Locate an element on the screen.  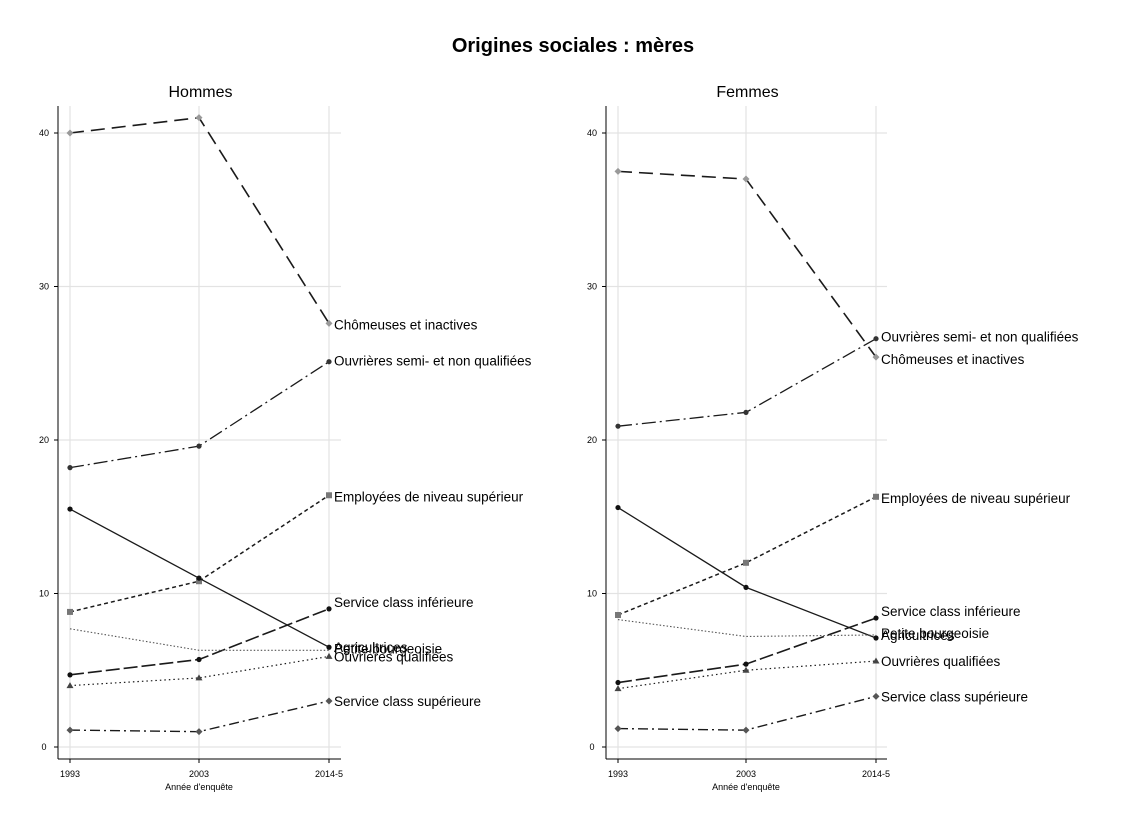
series-label: Agricultrices is located at coordinates (918, 635).